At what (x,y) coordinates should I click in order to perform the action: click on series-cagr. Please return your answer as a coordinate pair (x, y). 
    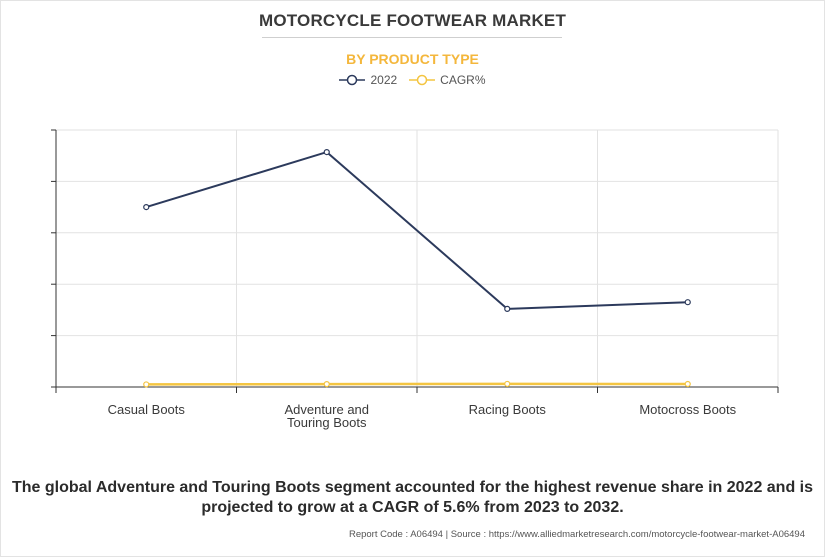
    Looking at the image, I should click on (417, 384).